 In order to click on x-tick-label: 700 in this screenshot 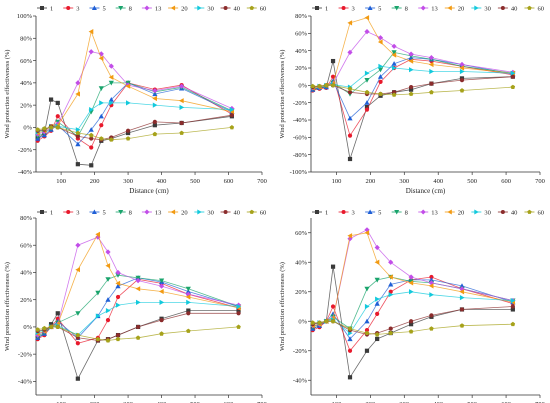, I will do `click(262, 181)`.